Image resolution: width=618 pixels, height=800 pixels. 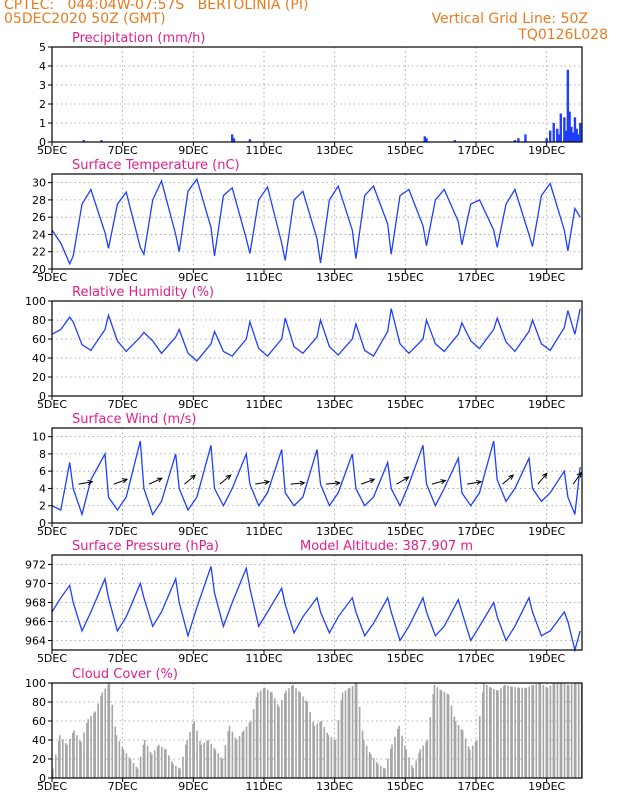 What do you see at coordinates (143, 292) in the screenshot?
I see `rh-panel-title: Relative Humidity (%)` at bounding box center [143, 292].